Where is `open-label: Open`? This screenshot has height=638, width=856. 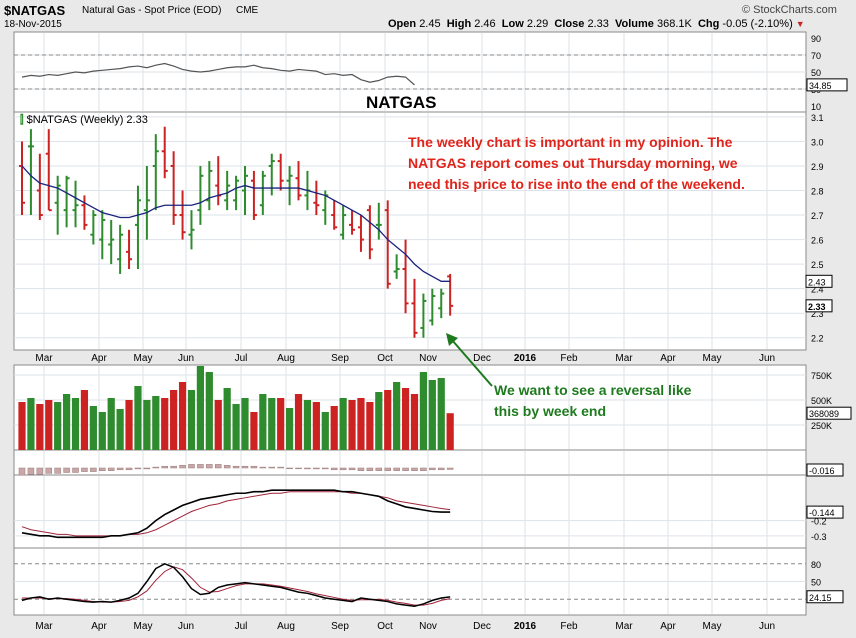 open-label: Open is located at coordinates (402, 24).